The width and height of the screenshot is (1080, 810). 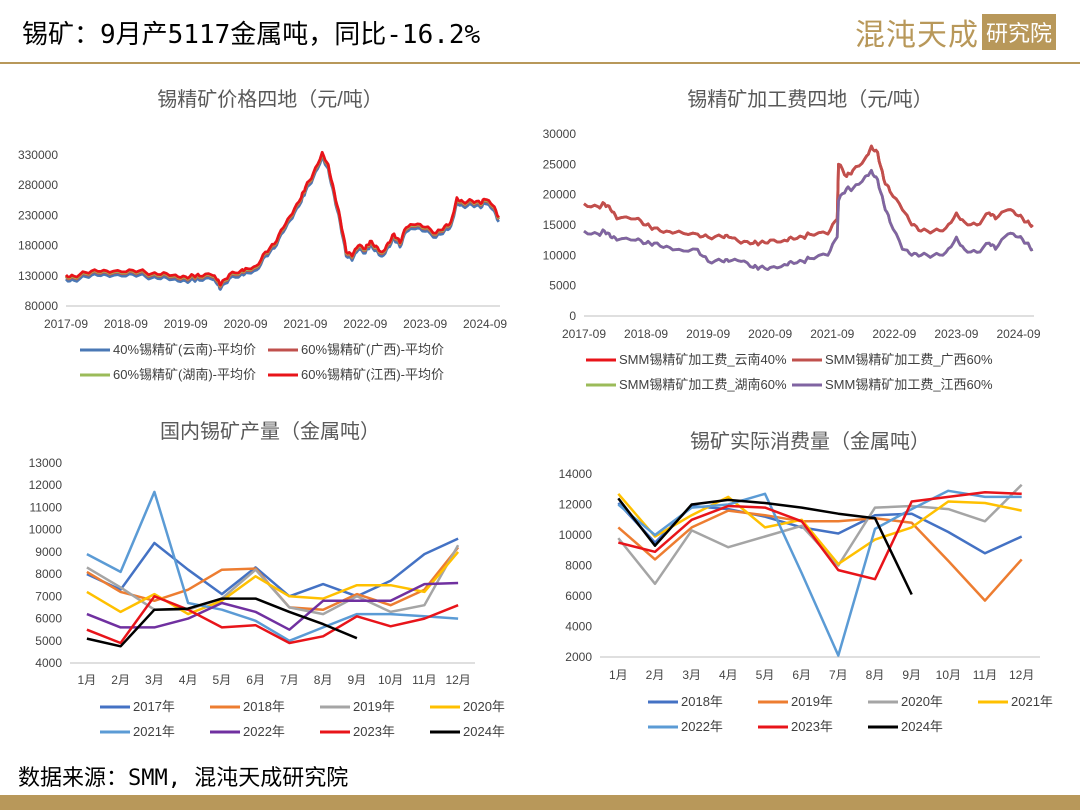 What do you see at coordinates (810, 441) in the screenshot?
I see `chart-title: 锡矿实际消费量（金属吨）` at bounding box center [810, 441].